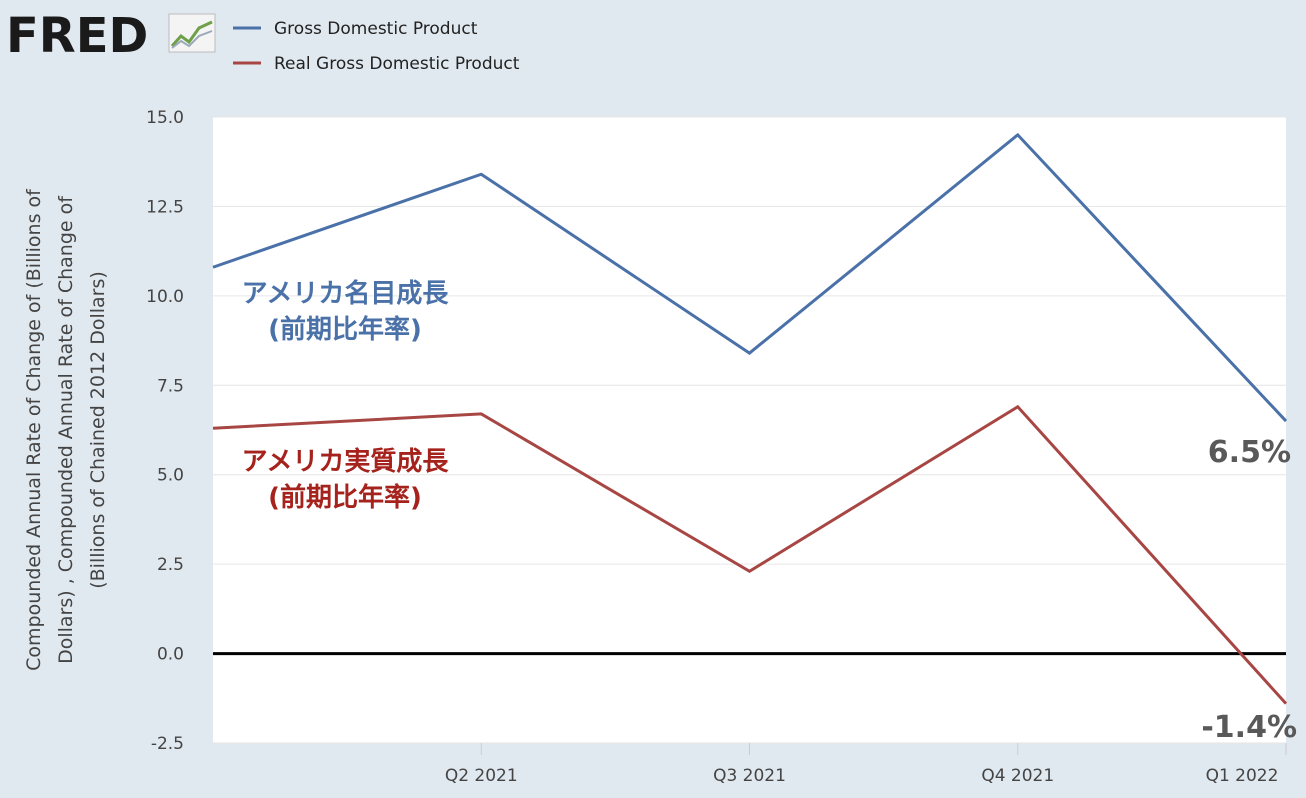 The image size is (1306, 798). I want to click on fred-logo: FRED, so click(111, 36).